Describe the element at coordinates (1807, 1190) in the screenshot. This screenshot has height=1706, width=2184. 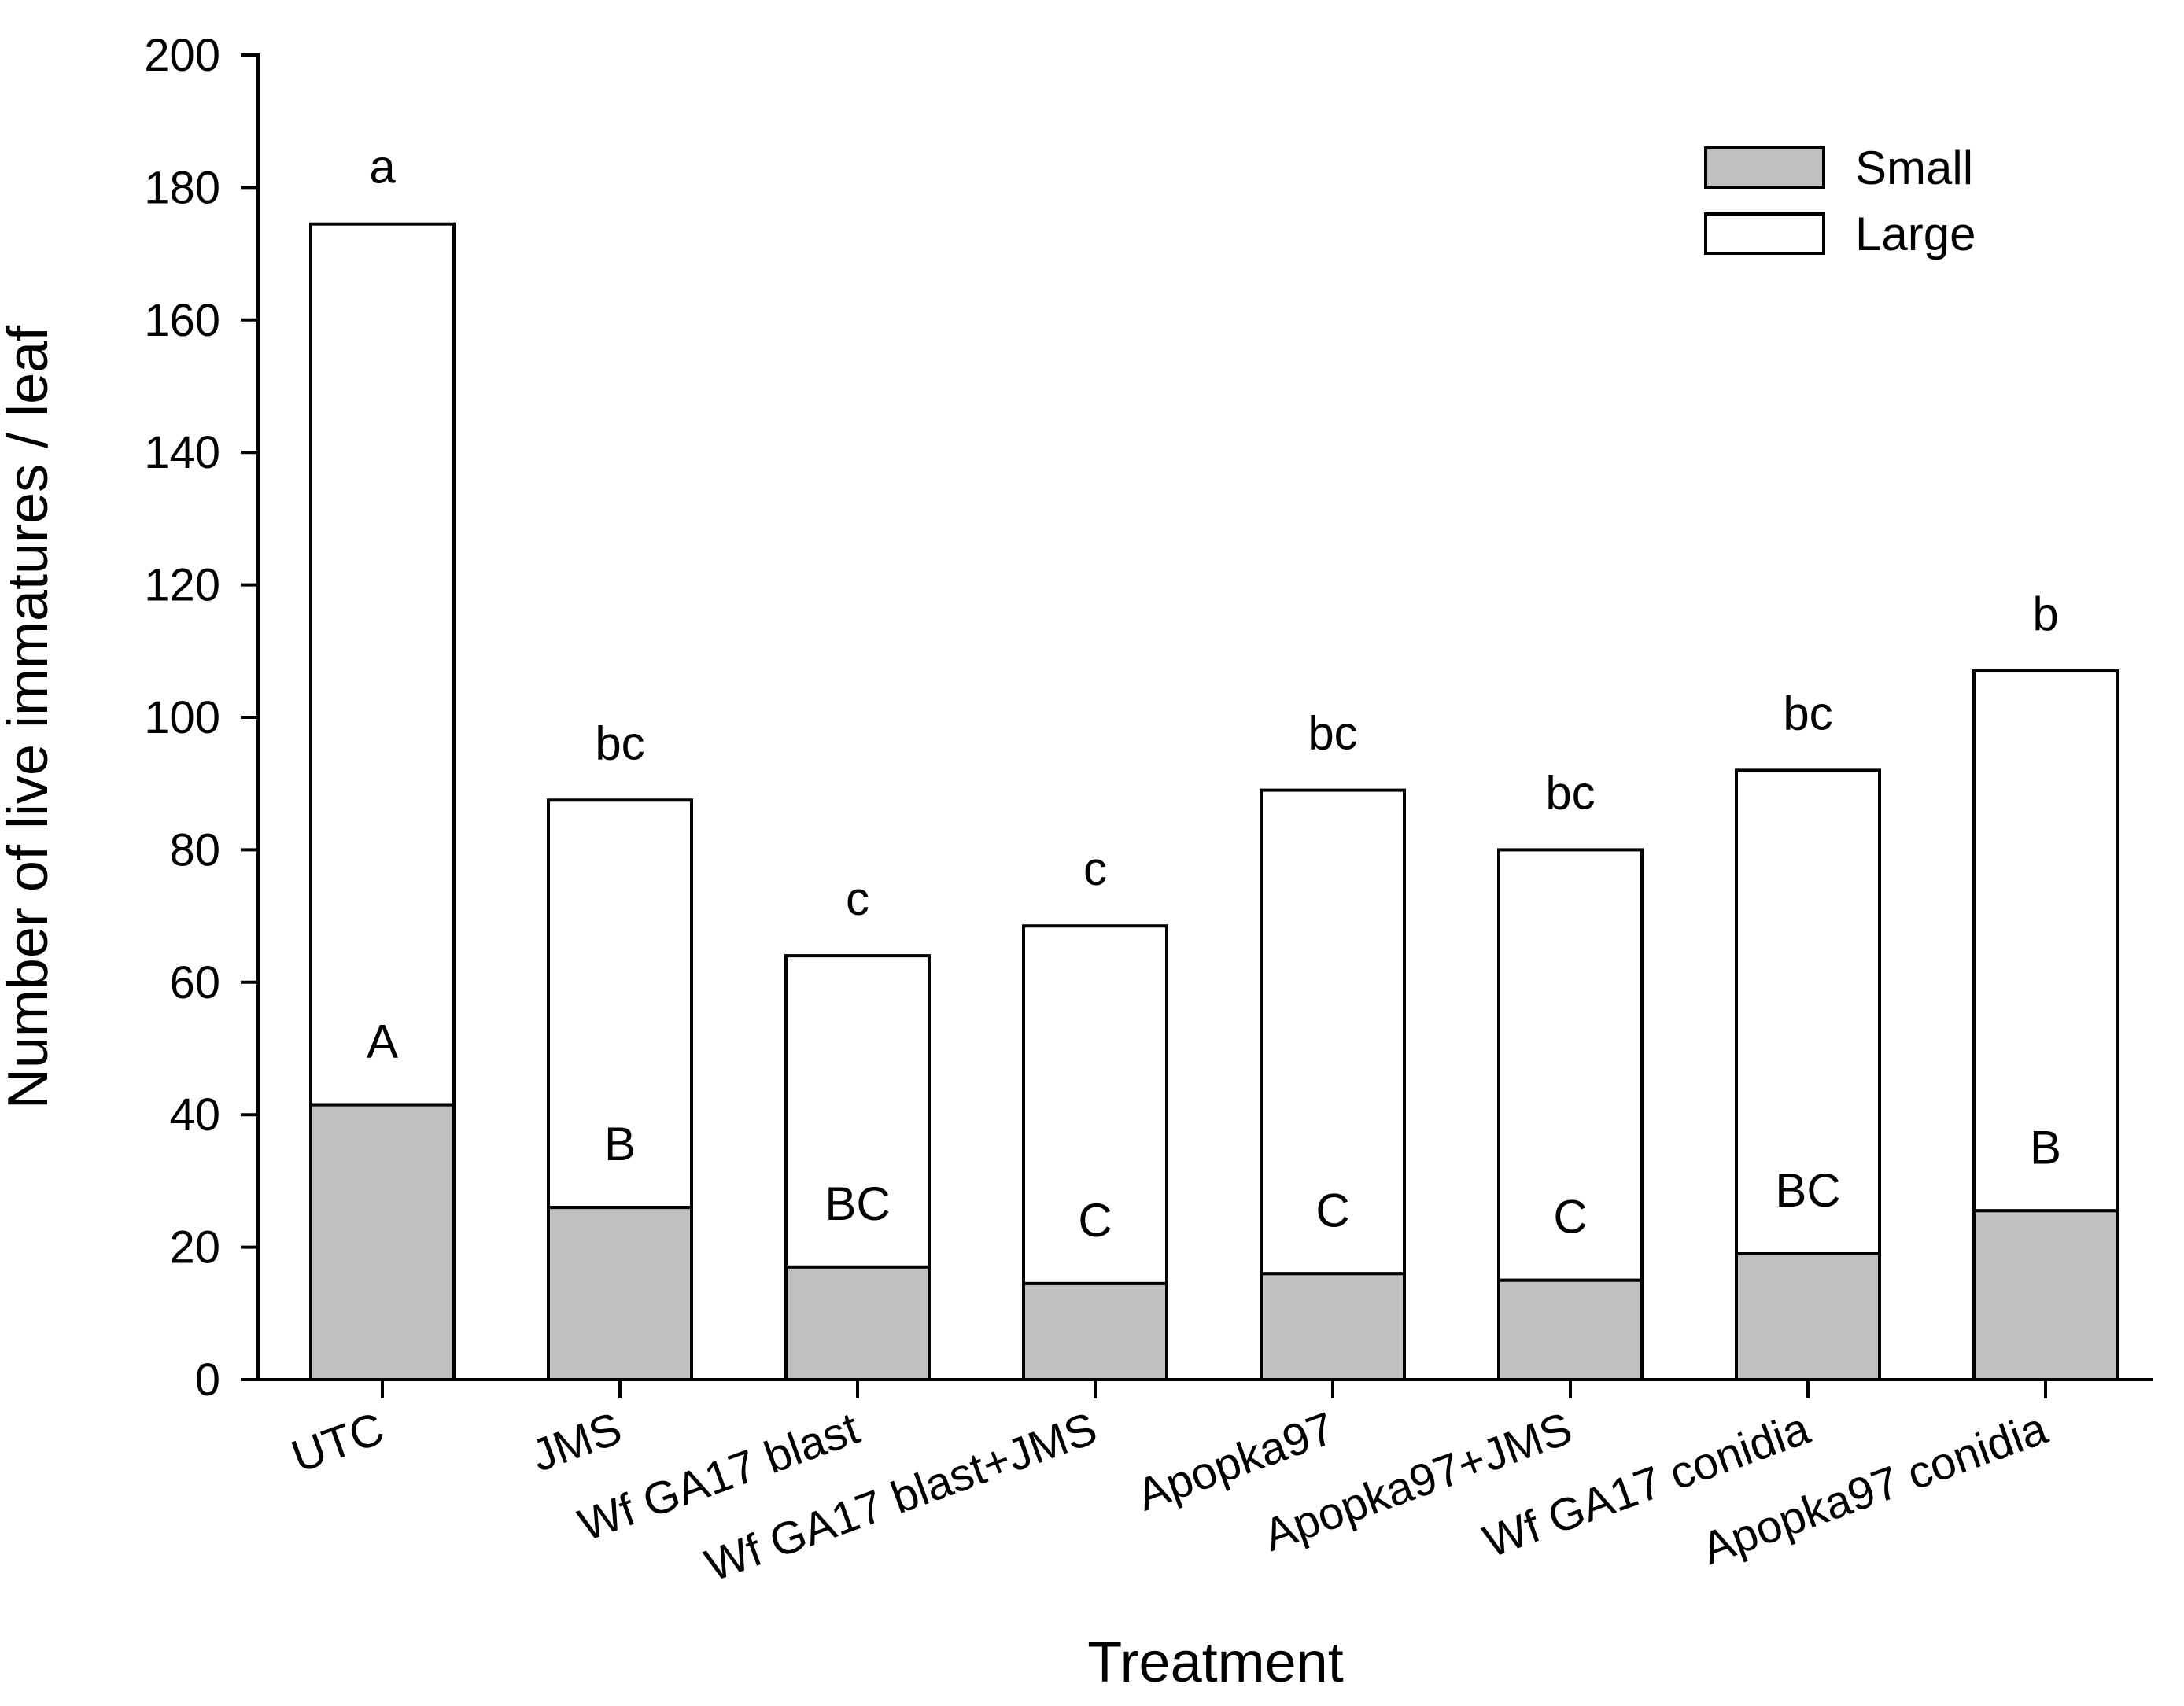
I see `letter-small-7: BC` at that location.